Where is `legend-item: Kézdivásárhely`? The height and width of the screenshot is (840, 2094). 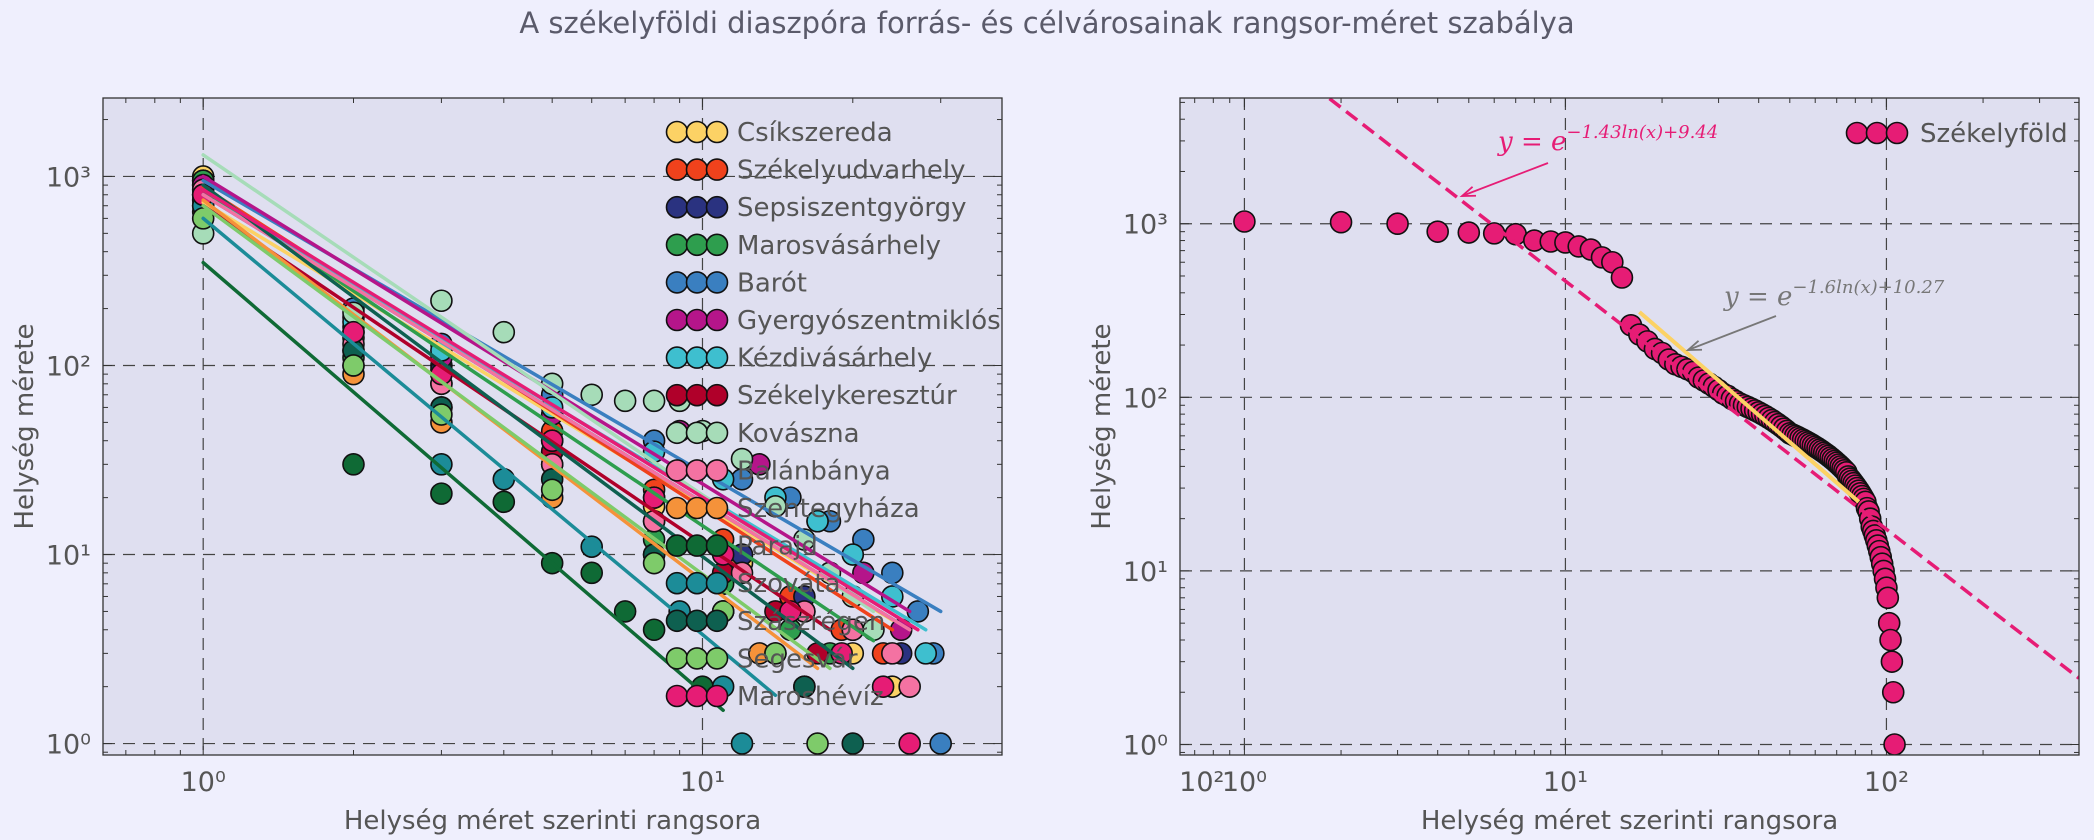
legend-item: Kézdivásárhely is located at coordinates (798, 359).